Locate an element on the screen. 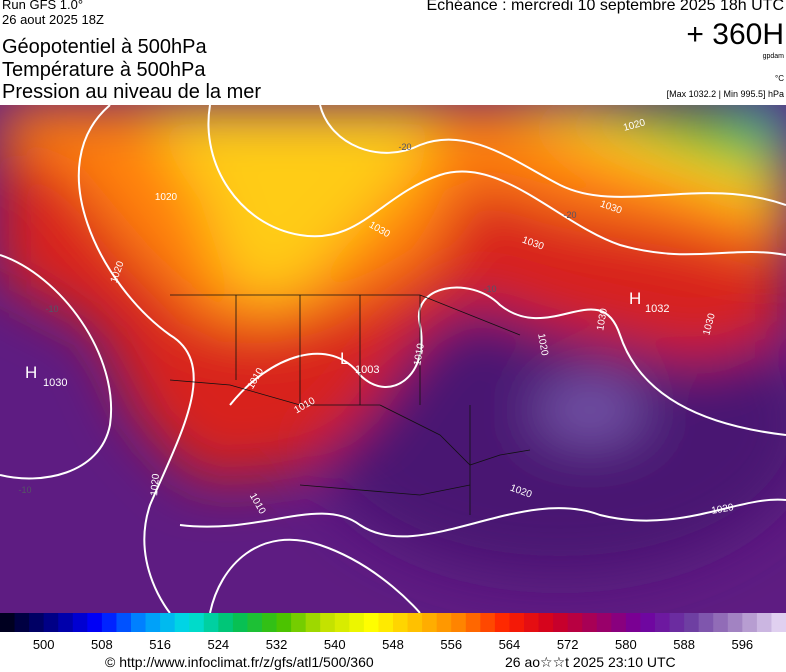  colorbar-label: 580 is located at coordinates (626, 644).